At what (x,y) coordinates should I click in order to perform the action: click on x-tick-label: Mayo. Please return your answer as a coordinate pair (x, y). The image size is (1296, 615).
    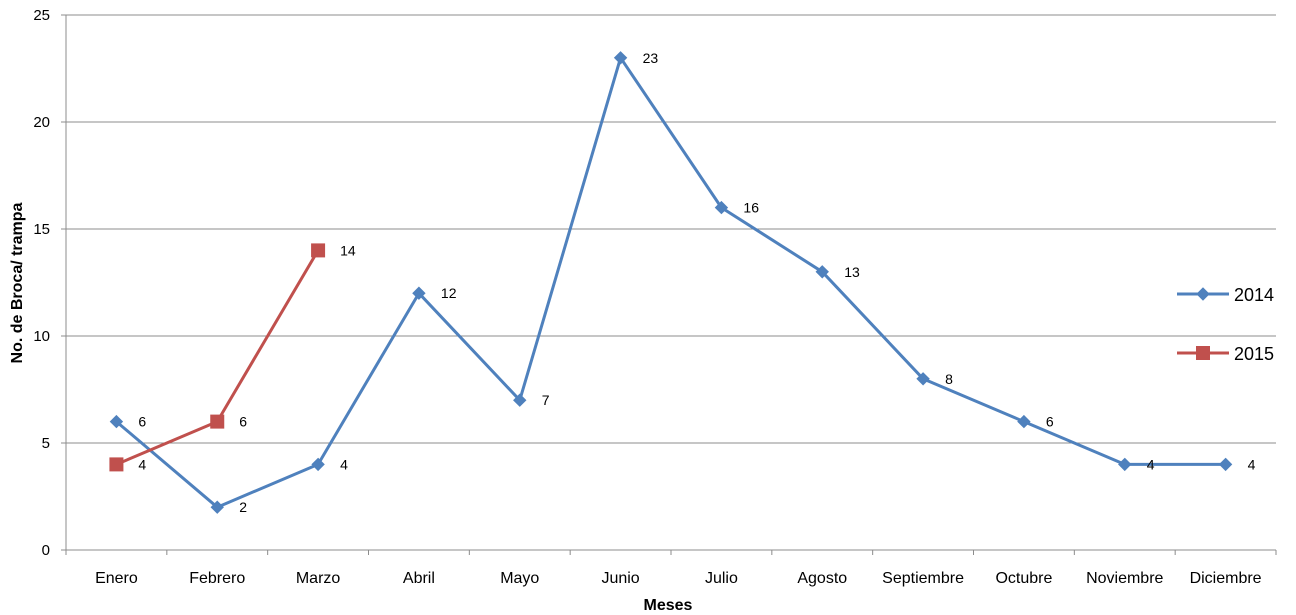
    Looking at the image, I should click on (519, 578).